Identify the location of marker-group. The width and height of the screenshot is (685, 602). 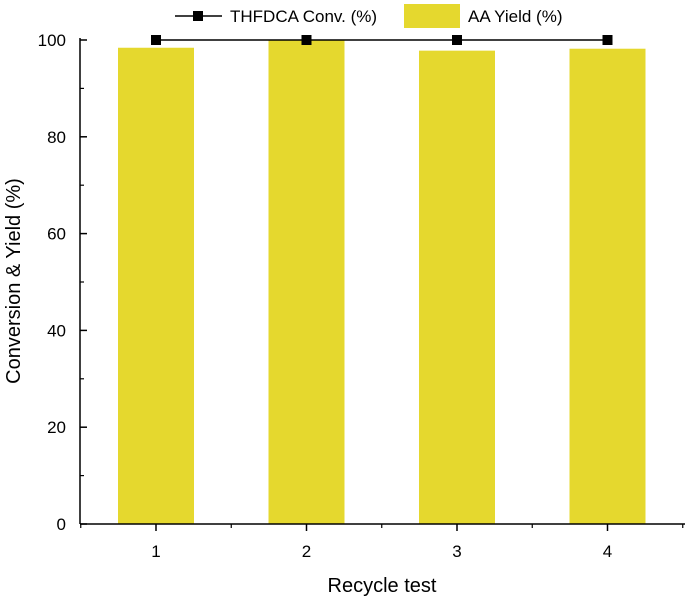
(382, 40).